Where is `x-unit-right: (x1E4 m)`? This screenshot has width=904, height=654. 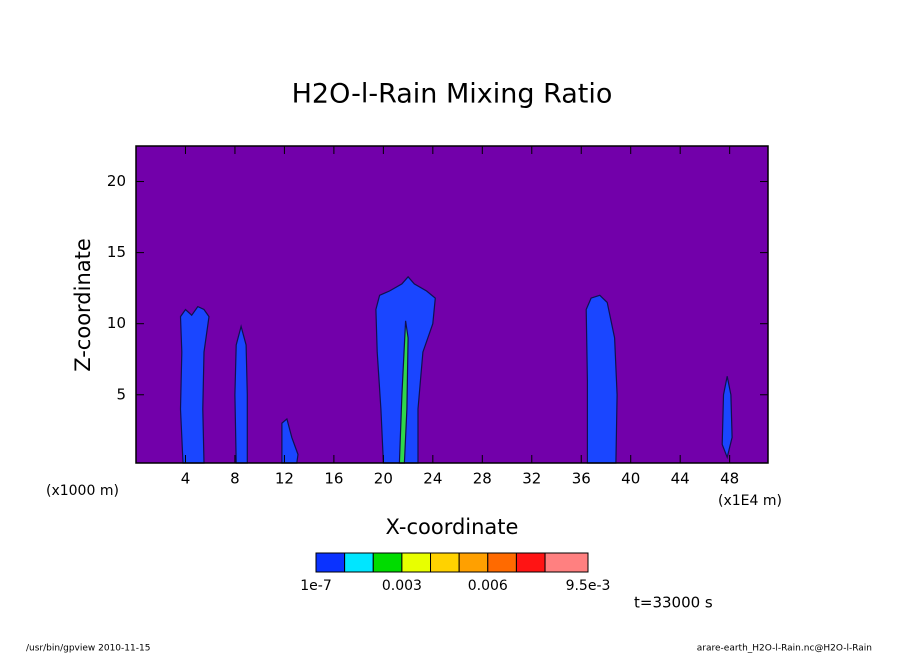 x-unit-right: (x1E4 m) is located at coordinates (750, 501).